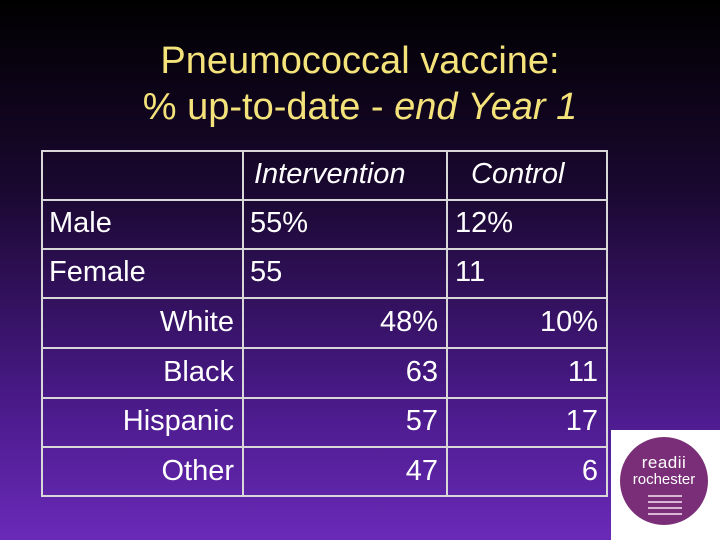 The width and height of the screenshot is (720, 540). I want to click on row-label-hispanic: Hispanic, so click(178, 421).